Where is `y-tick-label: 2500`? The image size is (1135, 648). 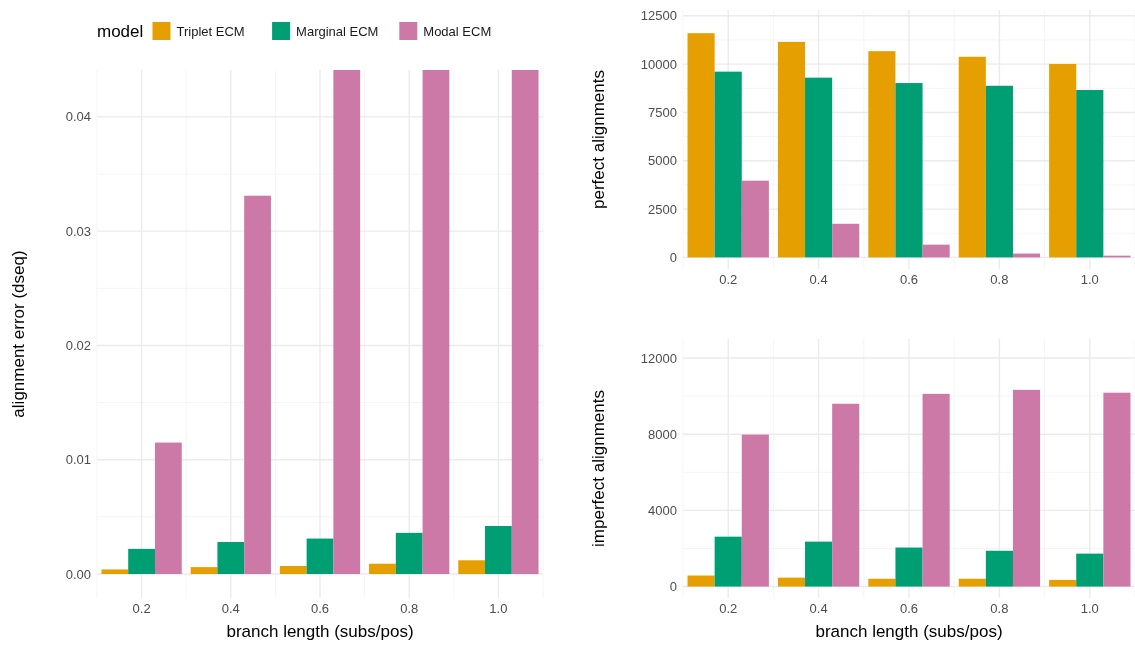
y-tick-label: 2500 is located at coordinates (662, 209).